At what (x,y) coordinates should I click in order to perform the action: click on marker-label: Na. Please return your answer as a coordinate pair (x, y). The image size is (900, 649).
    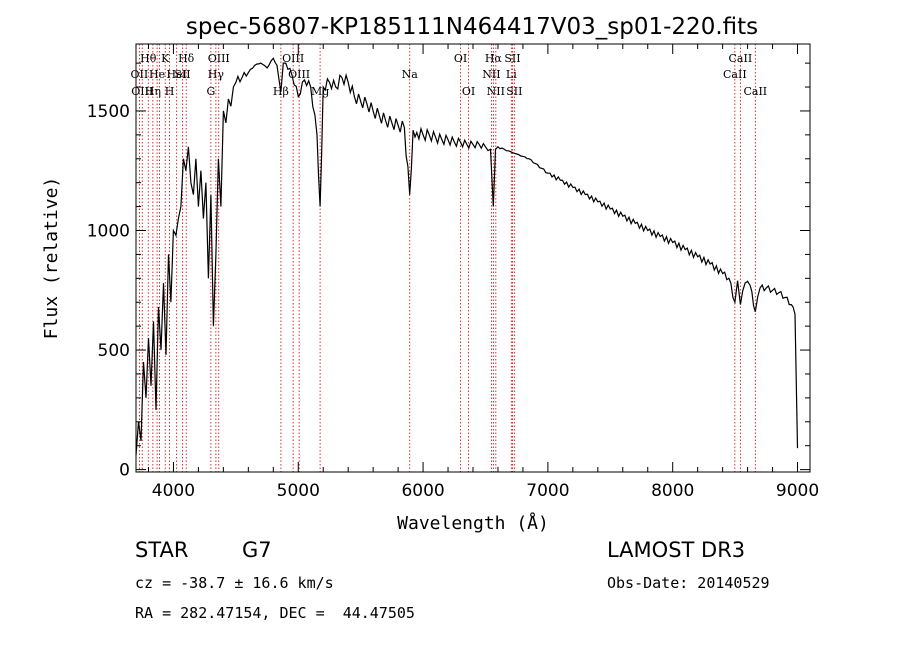
    Looking at the image, I should click on (410, 74).